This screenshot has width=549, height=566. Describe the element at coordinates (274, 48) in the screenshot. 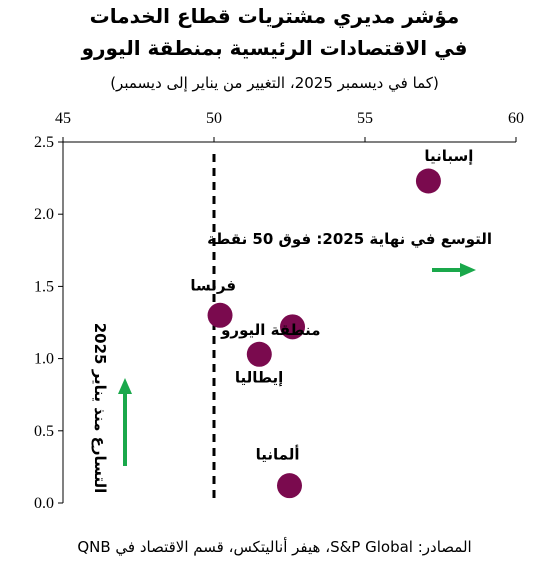

I see `chart-title-line-2: في الاقتصادات الرئيسية بمنطقة اليورو` at that location.